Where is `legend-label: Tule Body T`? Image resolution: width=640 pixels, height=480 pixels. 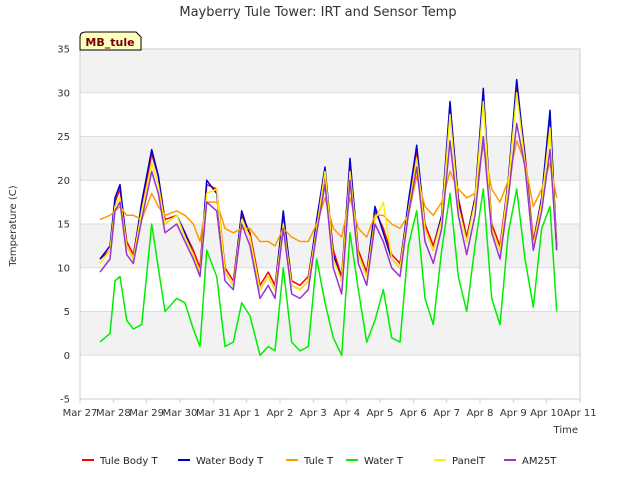
legend-label: Tule Body T is located at coordinates (128, 461).